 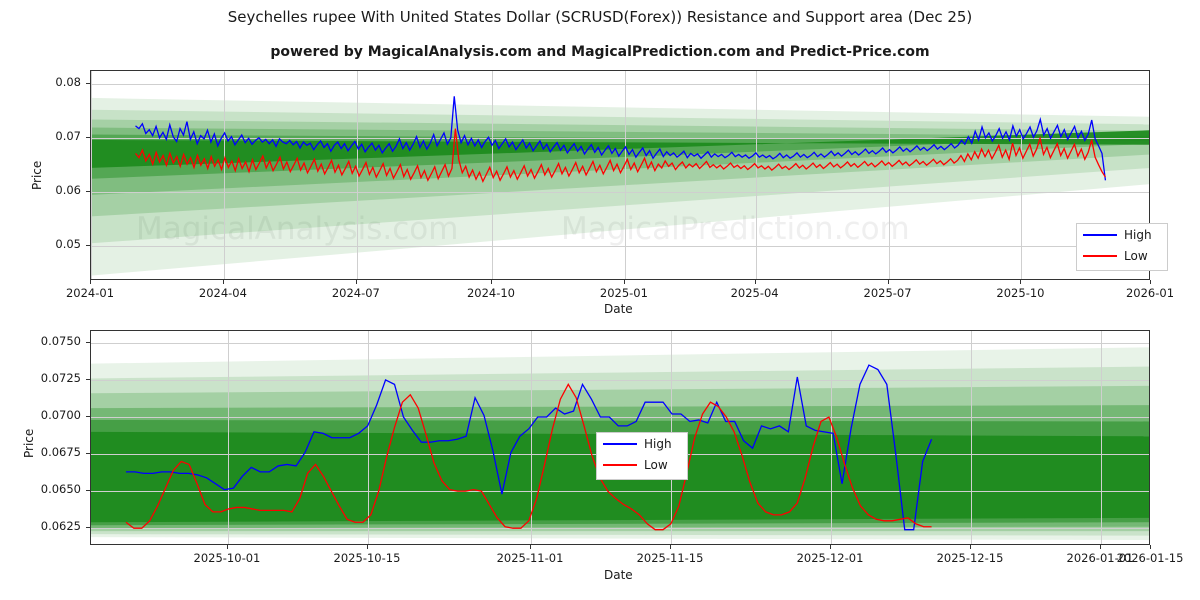 What do you see at coordinates (222, 293) in the screenshot?
I see `x-tick-label: 2024-04` at bounding box center [222, 293].